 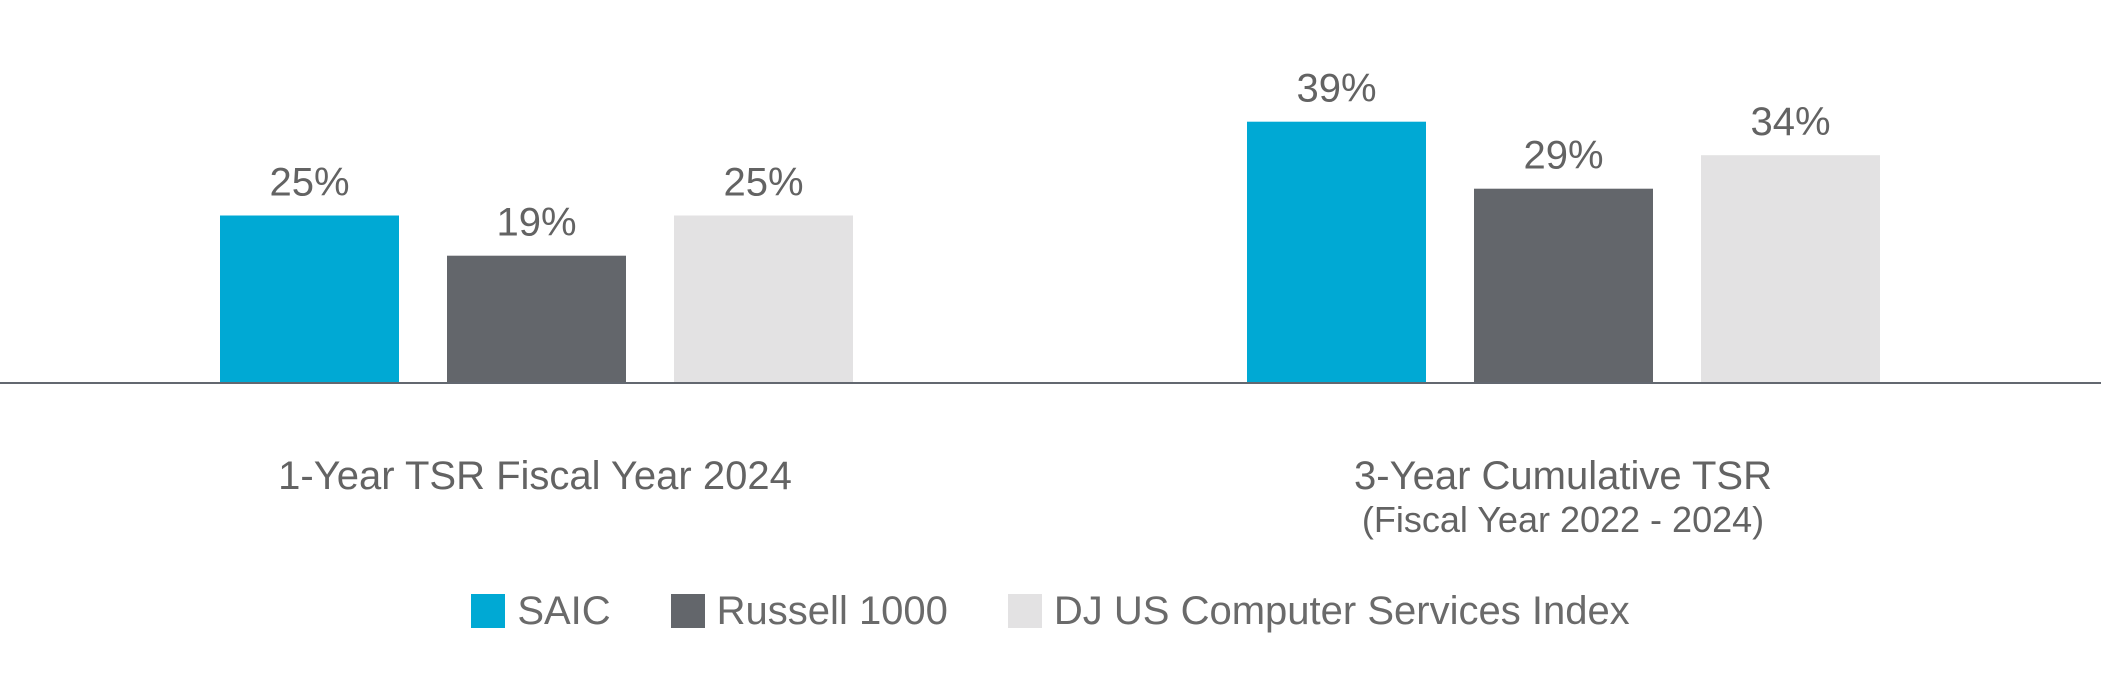 What do you see at coordinates (1563, 156) in the screenshot?
I see `value-label-russell-1000-cat2: 29%` at bounding box center [1563, 156].